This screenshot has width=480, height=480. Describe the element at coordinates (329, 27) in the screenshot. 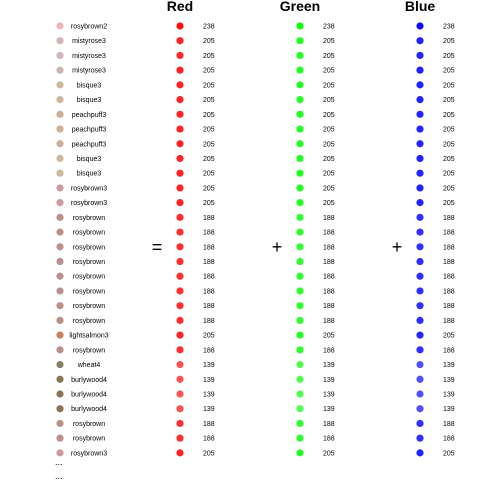

I see `green-channel-value: 238` at that location.